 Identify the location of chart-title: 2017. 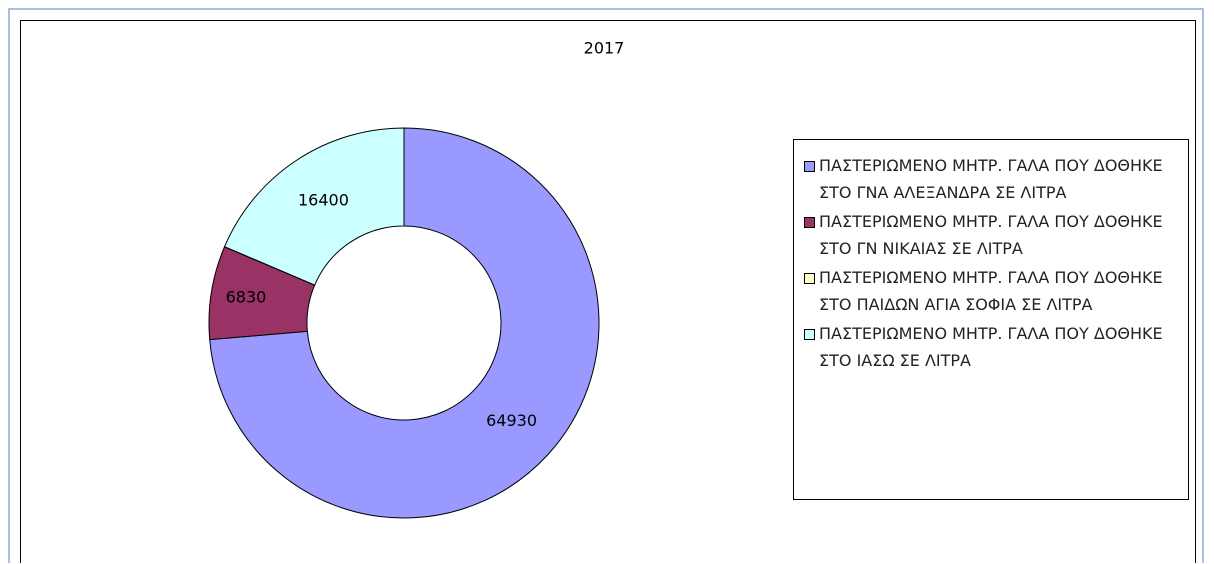
(604, 48).